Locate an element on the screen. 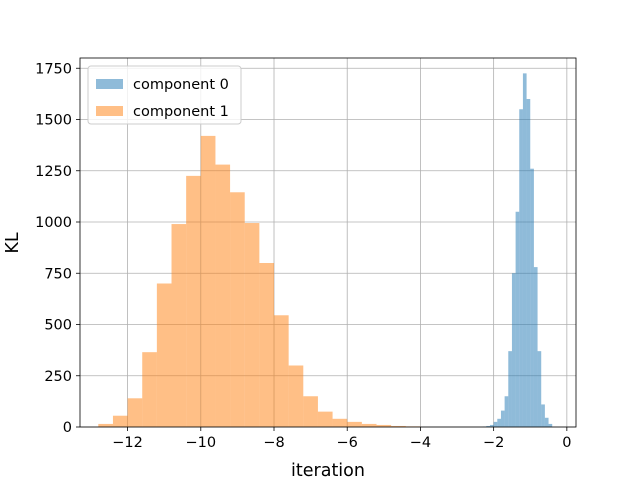  y-tick-label: 1000 is located at coordinates (53, 223).